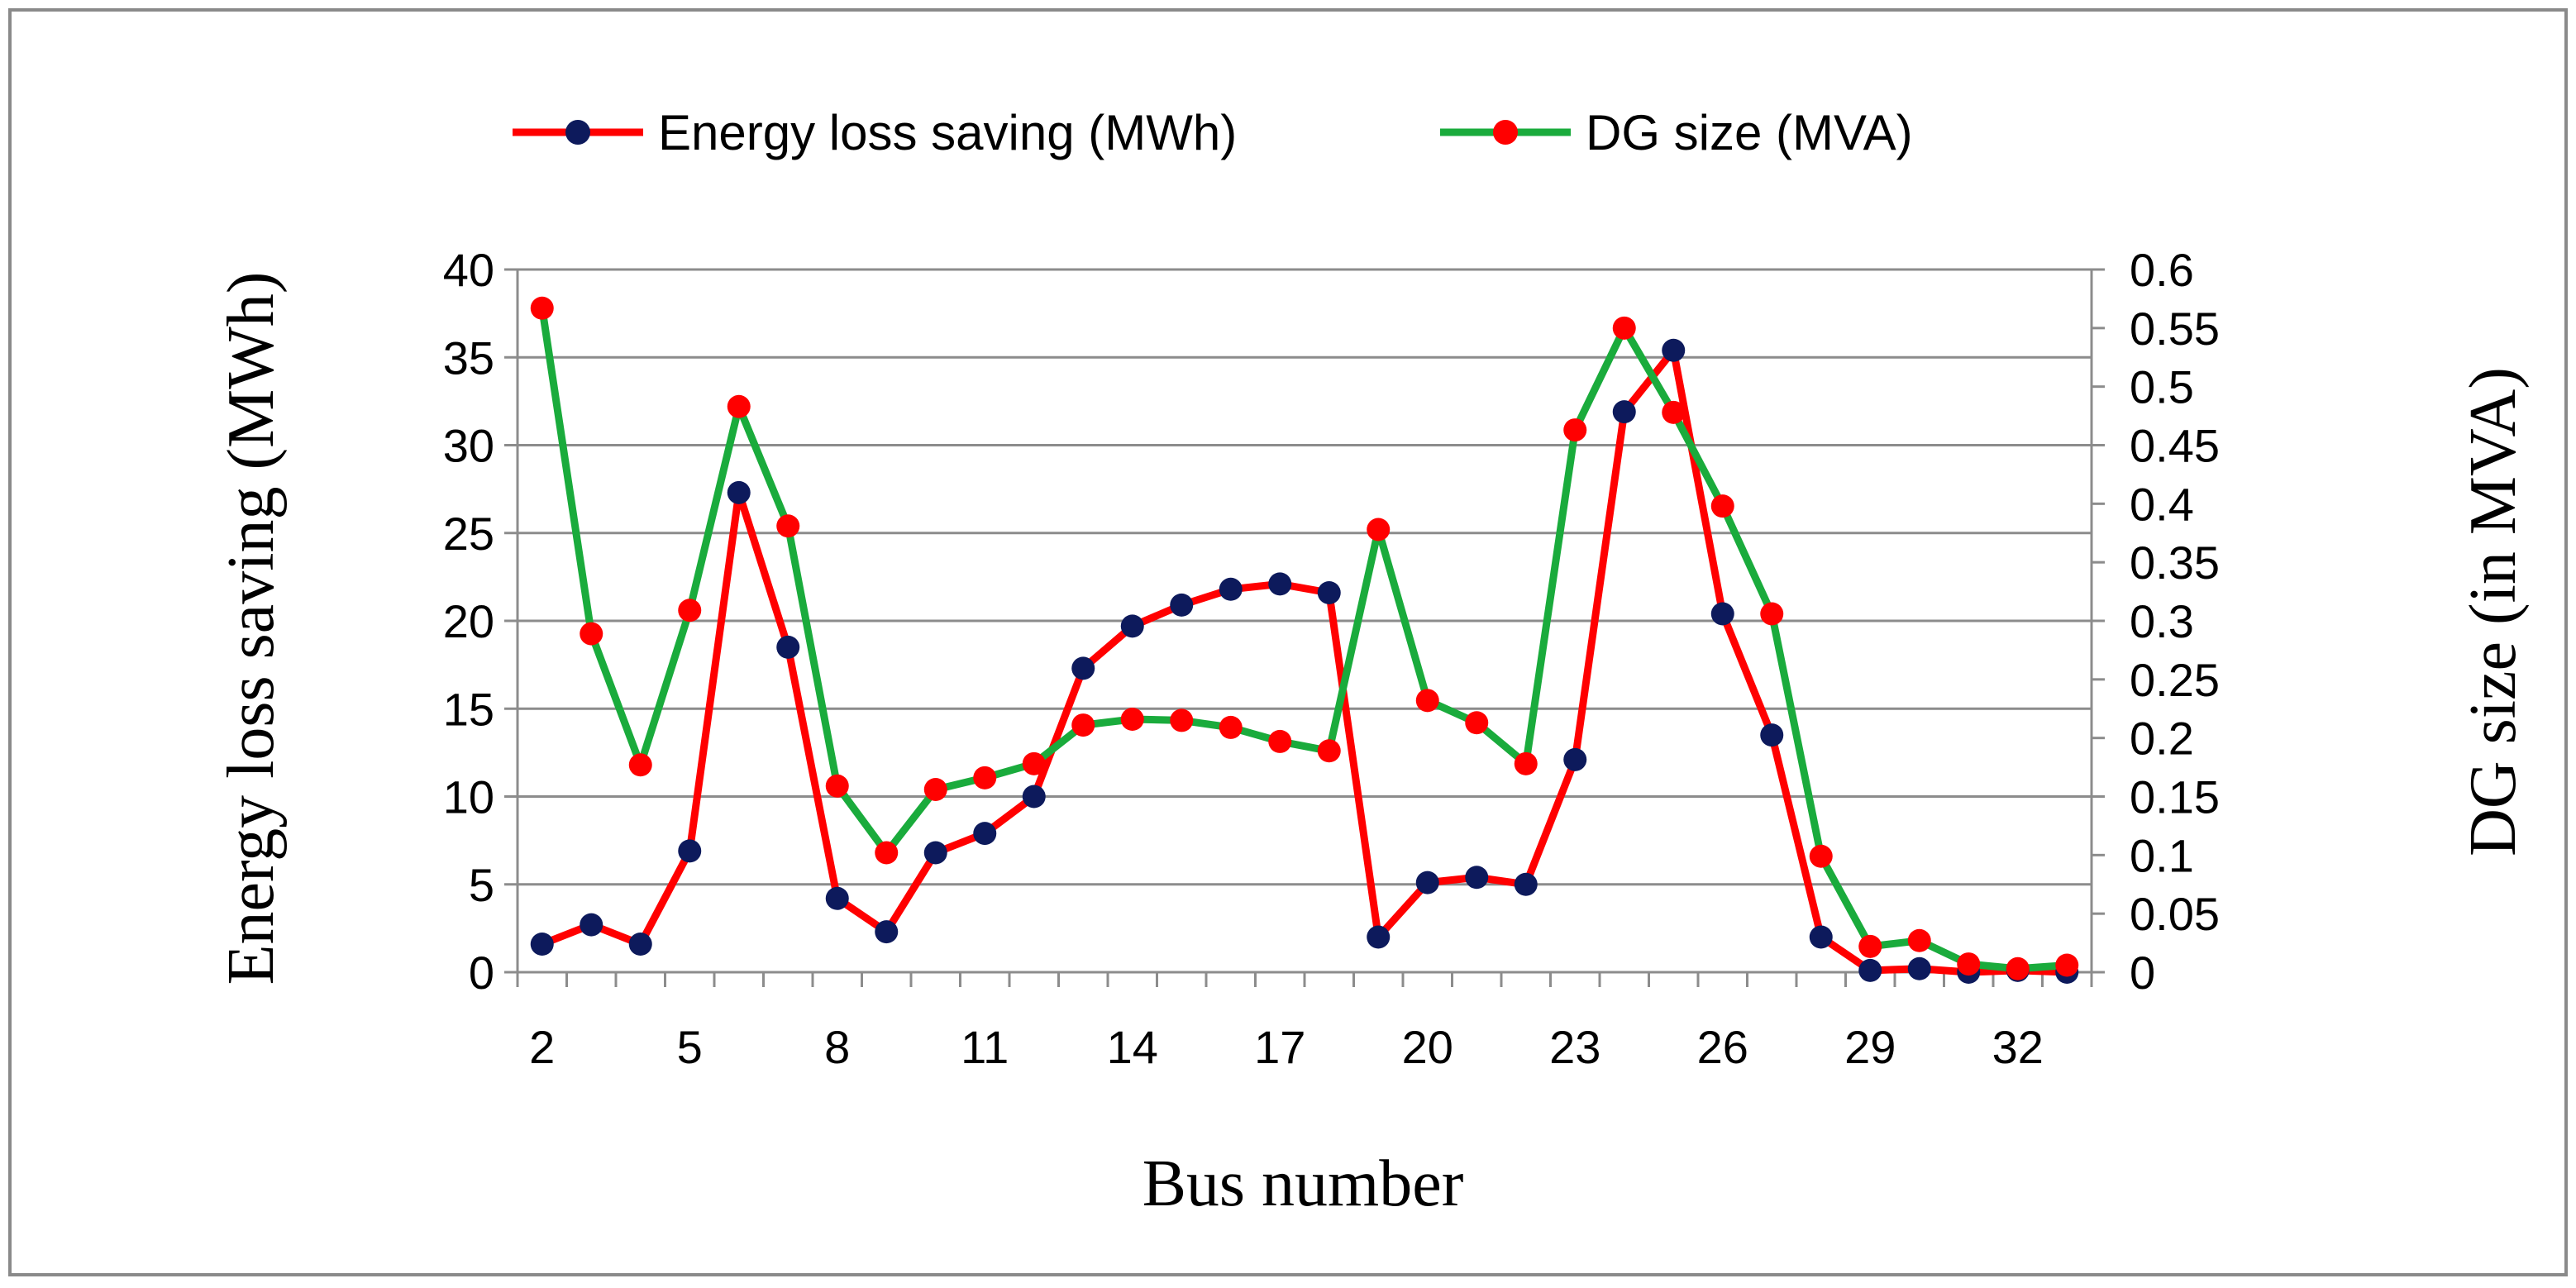  What do you see at coordinates (1427, 1047) in the screenshot?
I see `x-tick-label: 20` at bounding box center [1427, 1047].